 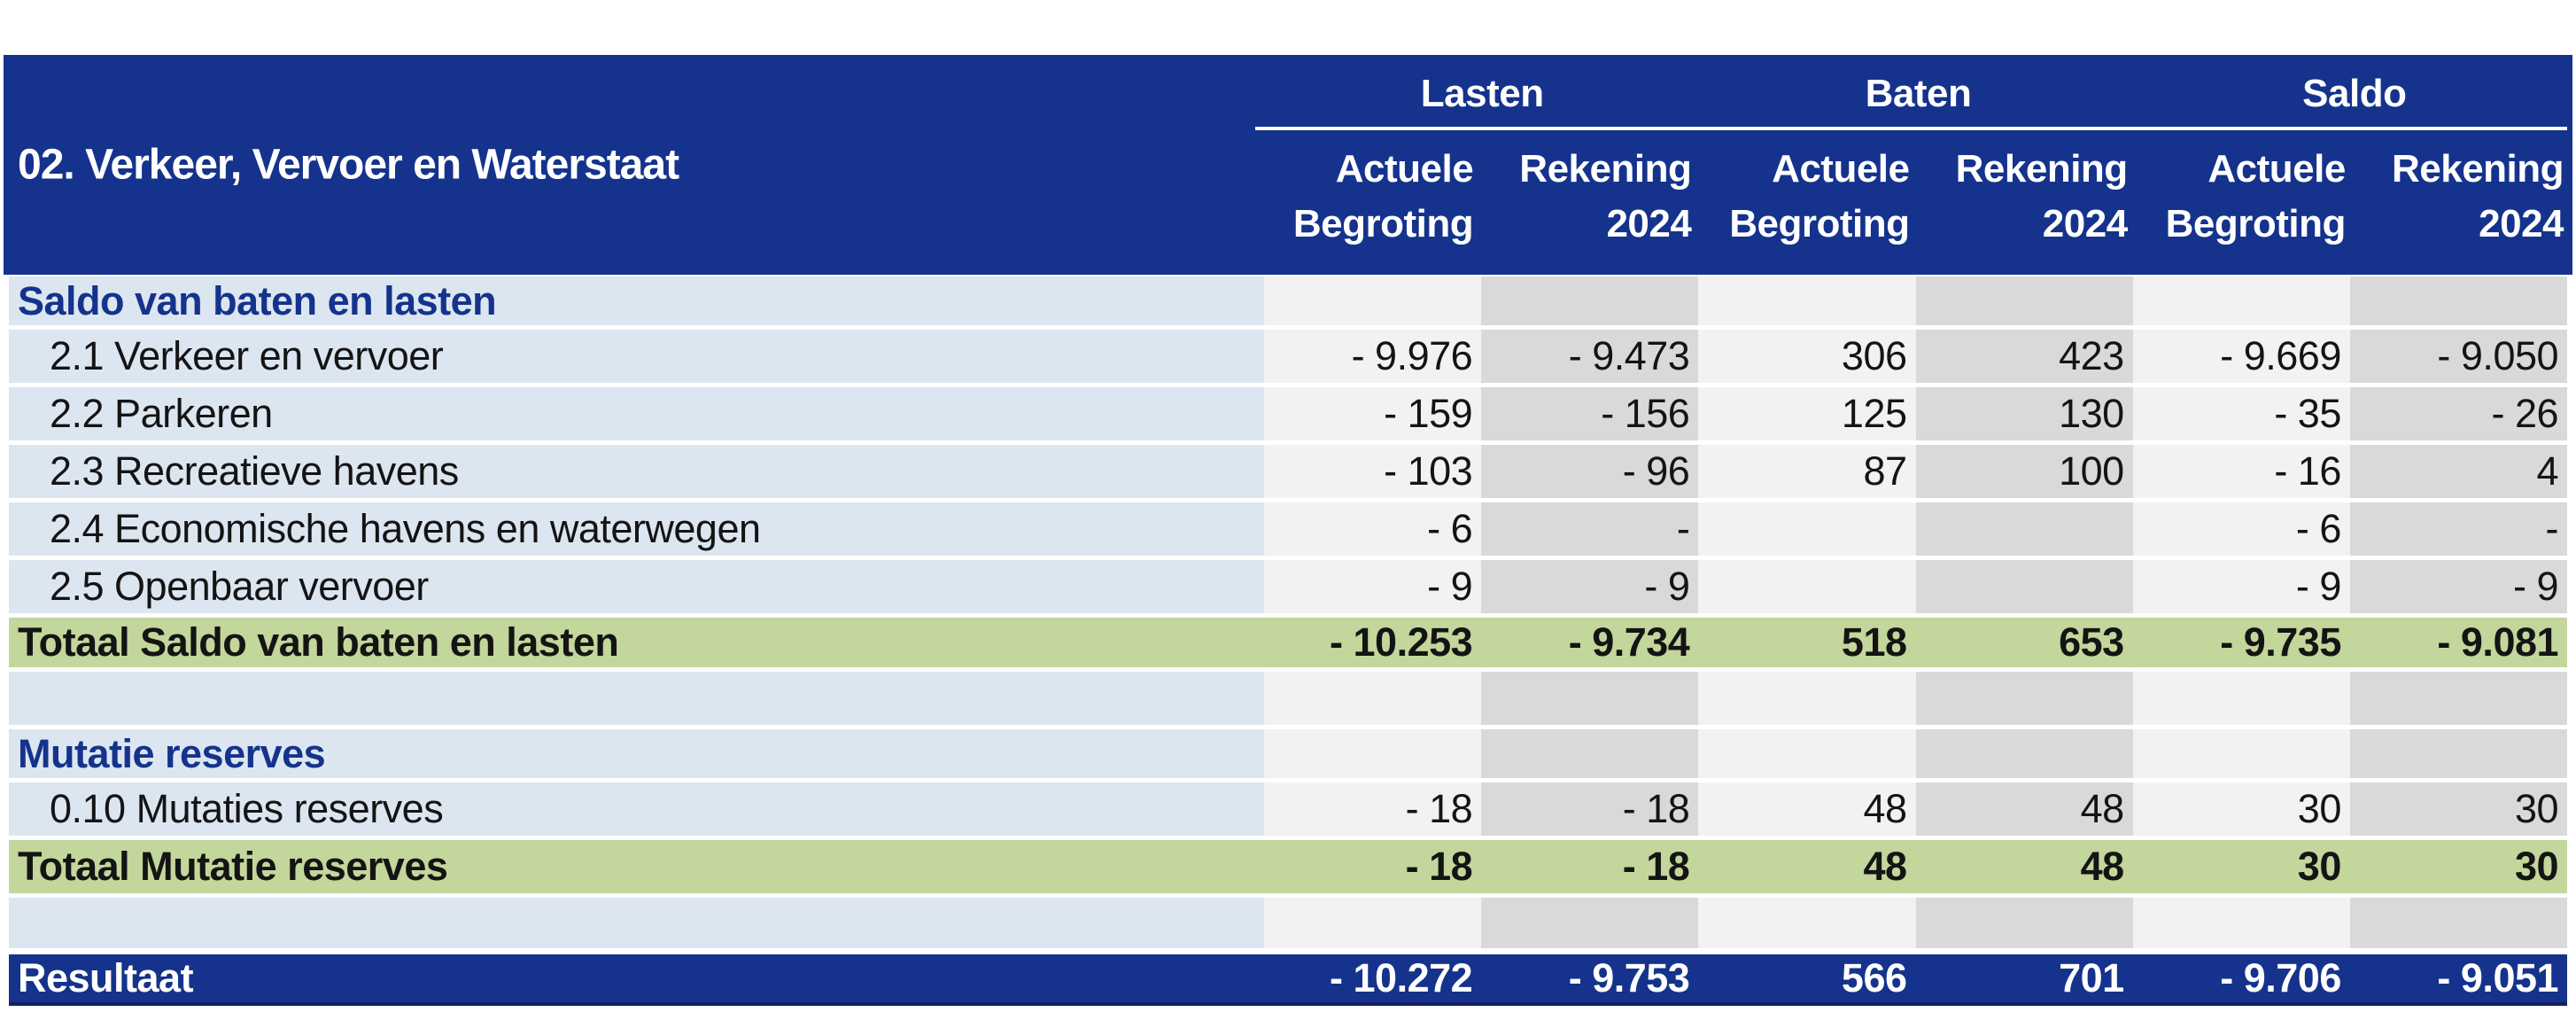 What do you see at coordinates (636, 642) in the screenshot?
I see `total-label: Totaal Saldo van baten en lasten` at bounding box center [636, 642].